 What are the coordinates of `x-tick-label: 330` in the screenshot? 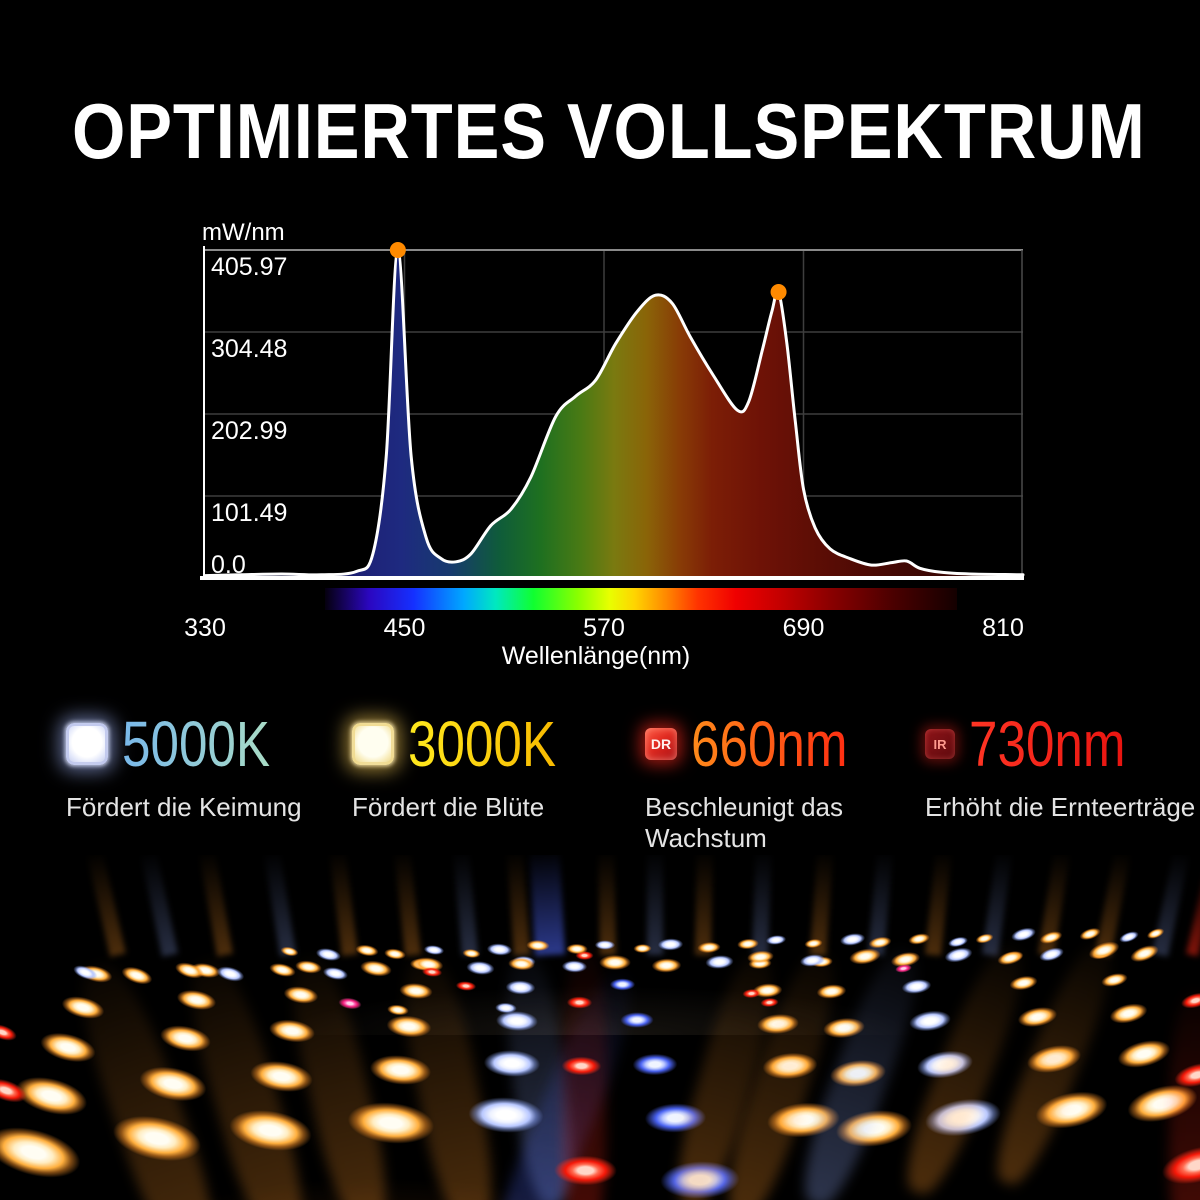 It's located at (205, 628).